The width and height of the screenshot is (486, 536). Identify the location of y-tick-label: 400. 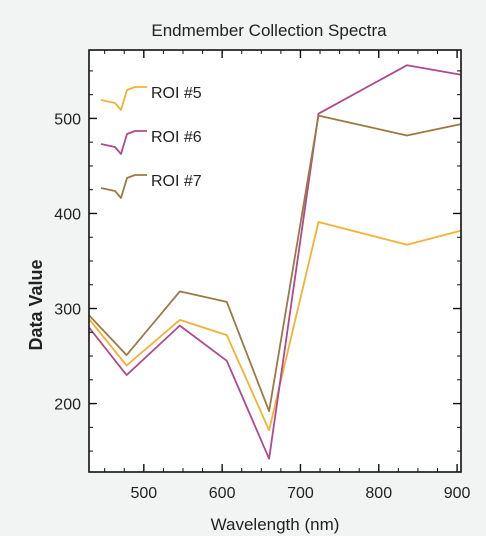
(67, 214).